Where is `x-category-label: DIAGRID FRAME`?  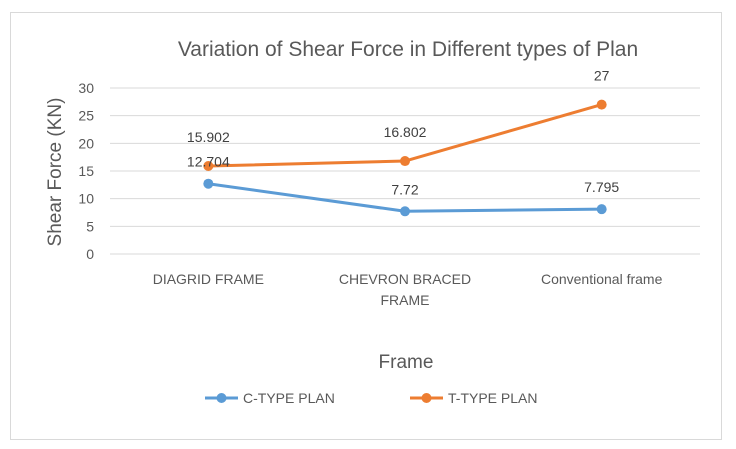
x-category-label: DIAGRID FRAME is located at coordinates (208, 279).